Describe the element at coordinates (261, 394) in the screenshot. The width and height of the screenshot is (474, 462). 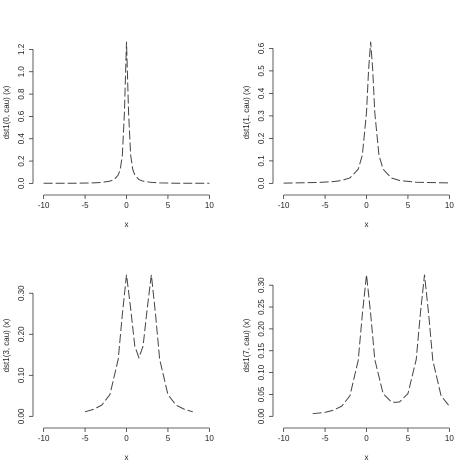
I see `y-tick-label: 0.05` at that location.